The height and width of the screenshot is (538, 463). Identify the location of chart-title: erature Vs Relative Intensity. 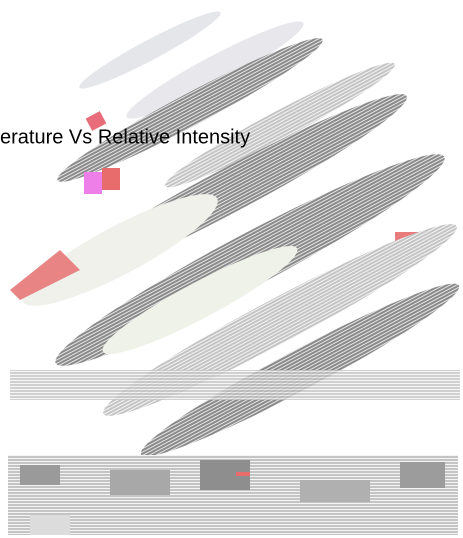
(125, 137).